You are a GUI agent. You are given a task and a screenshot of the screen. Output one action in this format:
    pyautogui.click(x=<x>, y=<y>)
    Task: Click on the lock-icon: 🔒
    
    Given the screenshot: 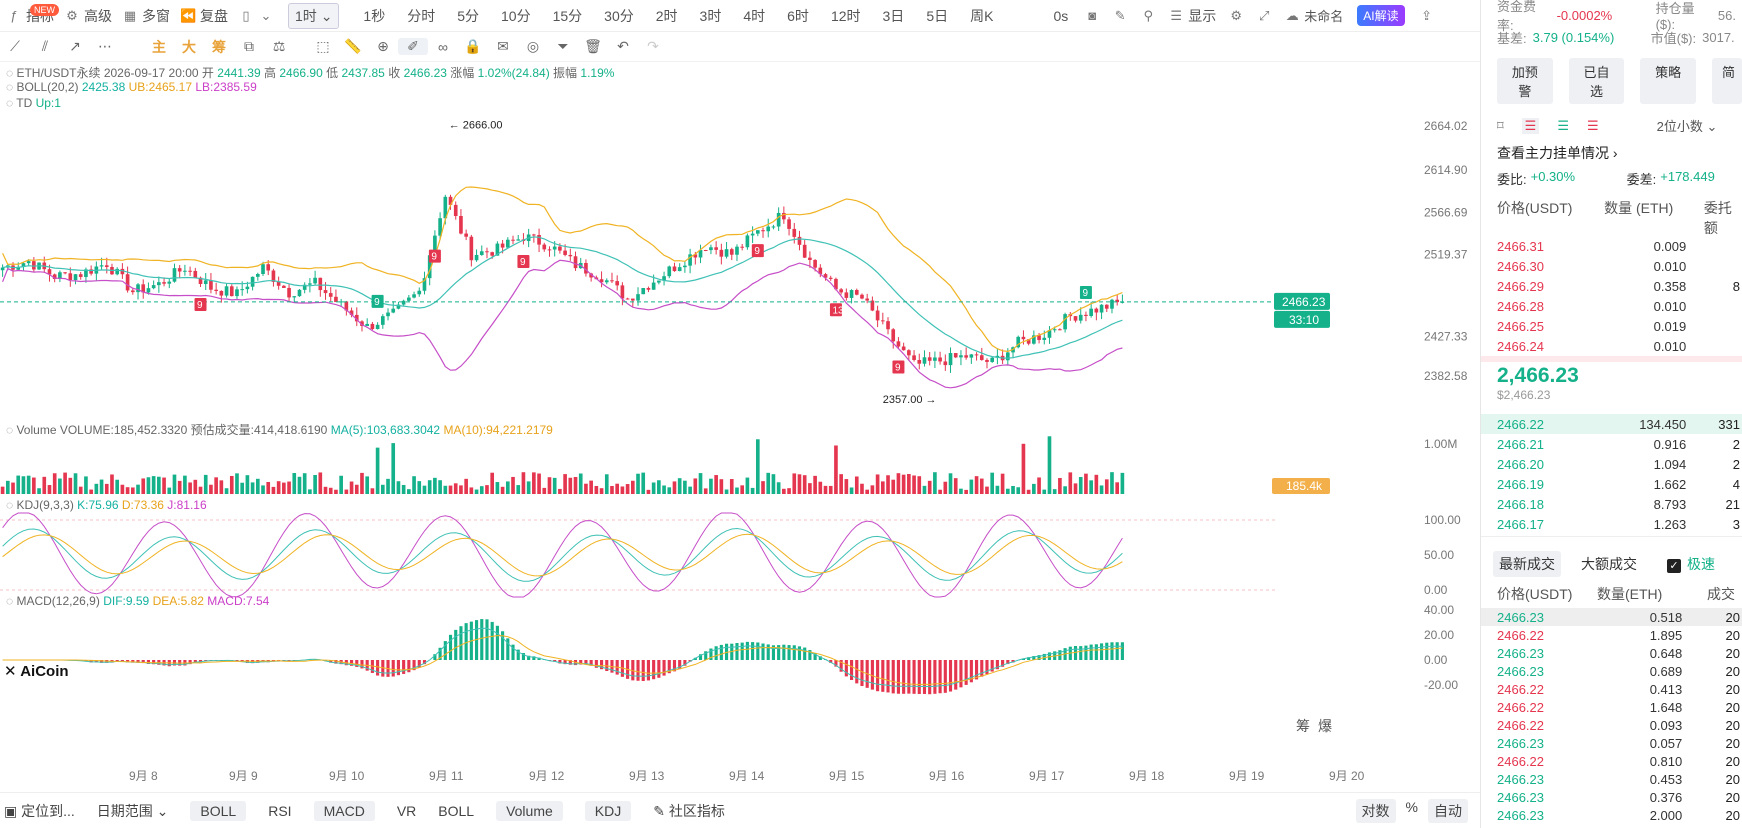 What is the action you would take?
    pyautogui.click(x=473, y=46)
    